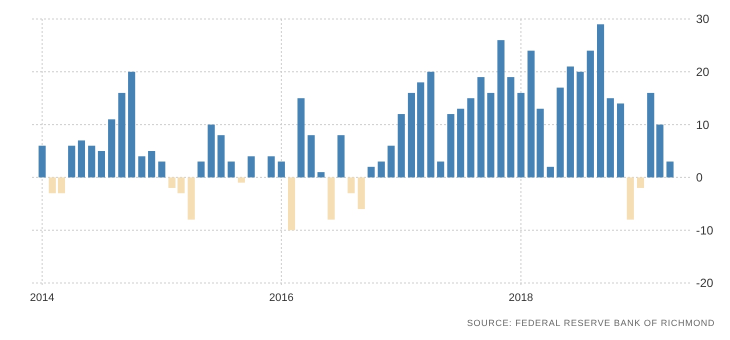  What do you see at coordinates (699, 177) in the screenshot?
I see `y-tick-label: 0` at bounding box center [699, 177].